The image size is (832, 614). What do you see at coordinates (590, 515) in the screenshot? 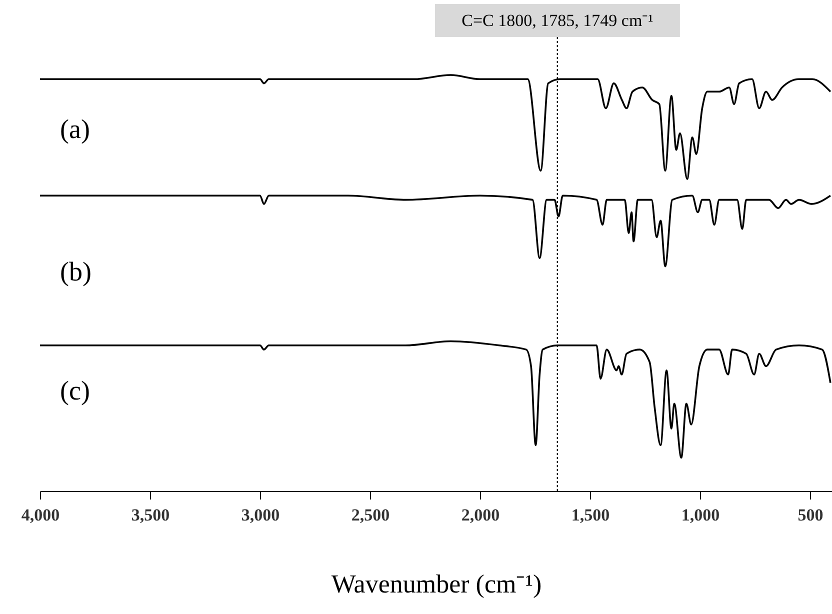
I see `x-tick-label: 1,500` at bounding box center [590, 515].